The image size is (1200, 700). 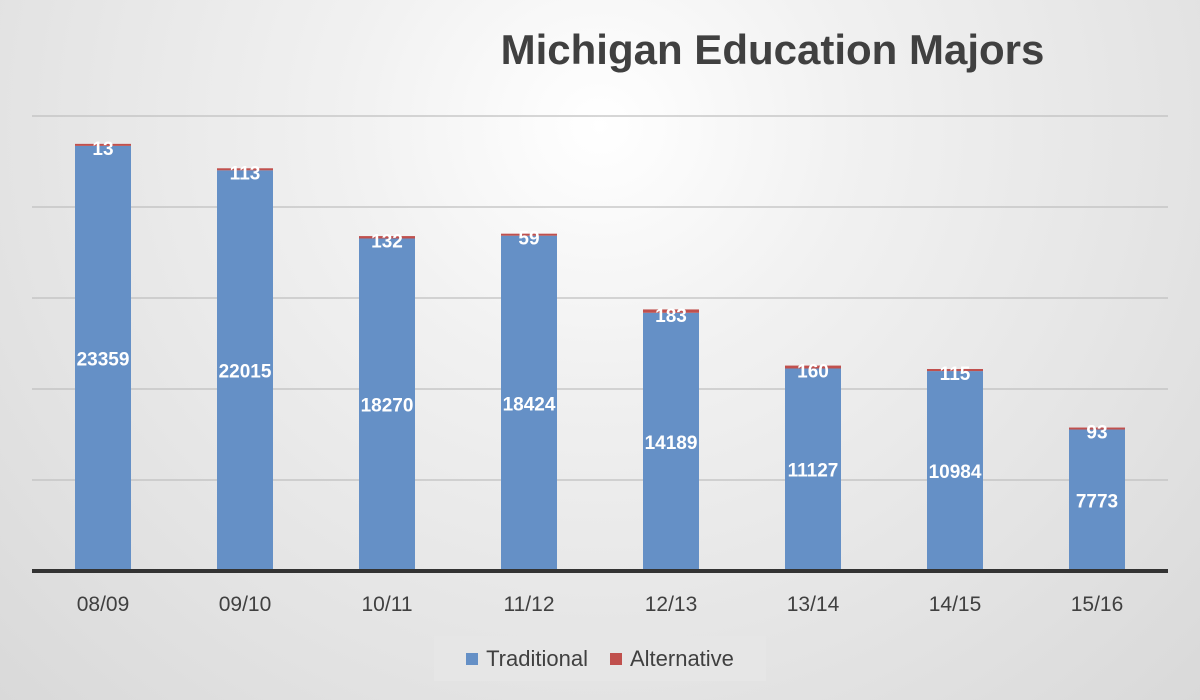 I want to click on x-axis: 08/09 09/10 10/11 11/12 12/13 13/14 14/15 15/16, so click(x=600, y=592).